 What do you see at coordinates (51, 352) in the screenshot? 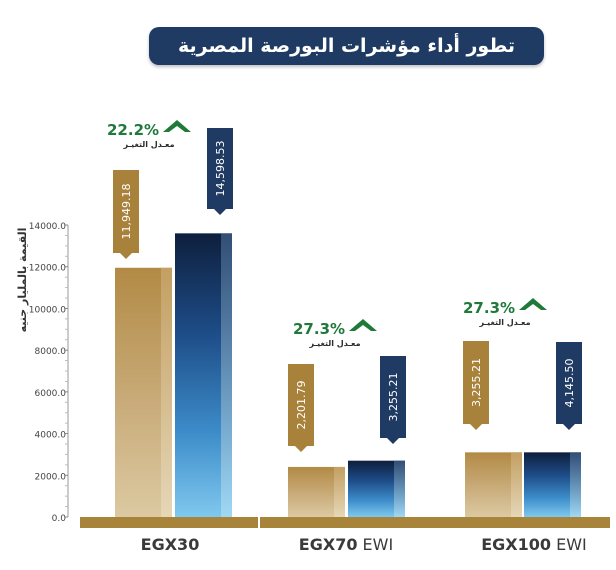
I see `y-tick-label: 8000.0` at bounding box center [51, 352].